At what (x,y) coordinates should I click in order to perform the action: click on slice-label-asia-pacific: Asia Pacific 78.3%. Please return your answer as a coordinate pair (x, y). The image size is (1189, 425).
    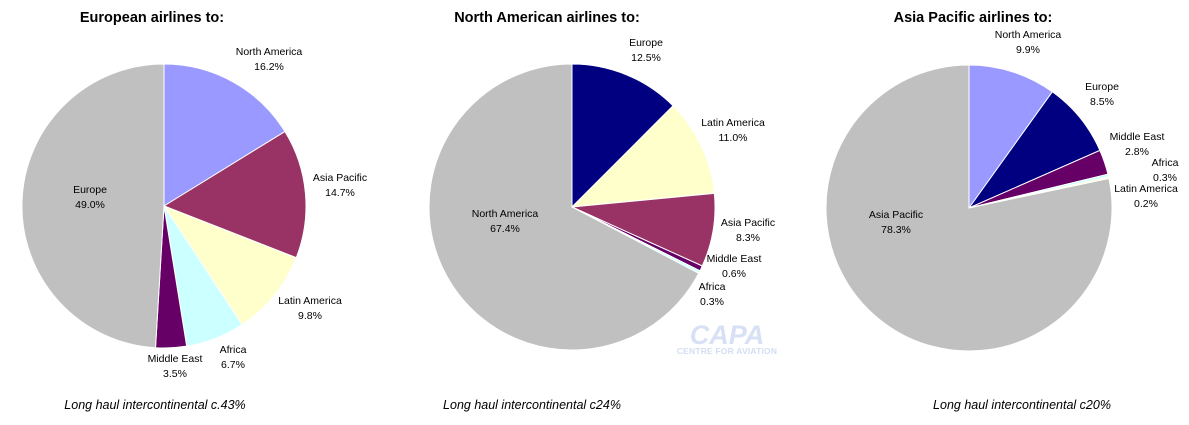
    Looking at the image, I should click on (896, 222).